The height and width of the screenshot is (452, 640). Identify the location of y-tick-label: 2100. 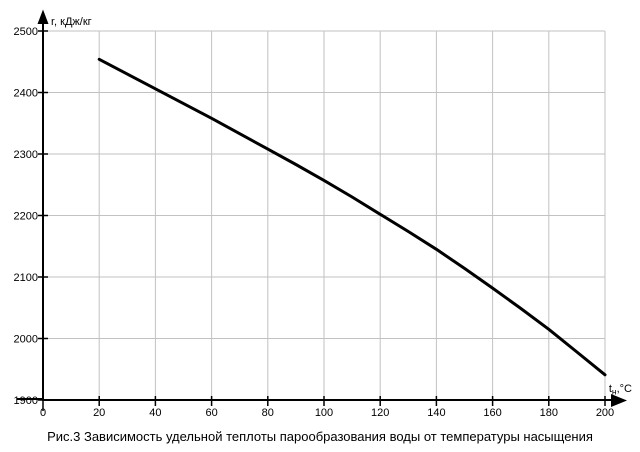
(26, 278).